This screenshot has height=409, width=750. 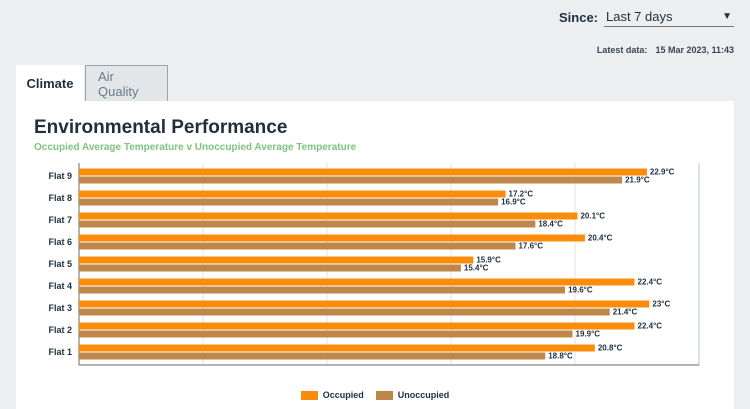 What do you see at coordinates (60, 264) in the screenshot?
I see `category-label: Flat 5` at bounding box center [60, 264].